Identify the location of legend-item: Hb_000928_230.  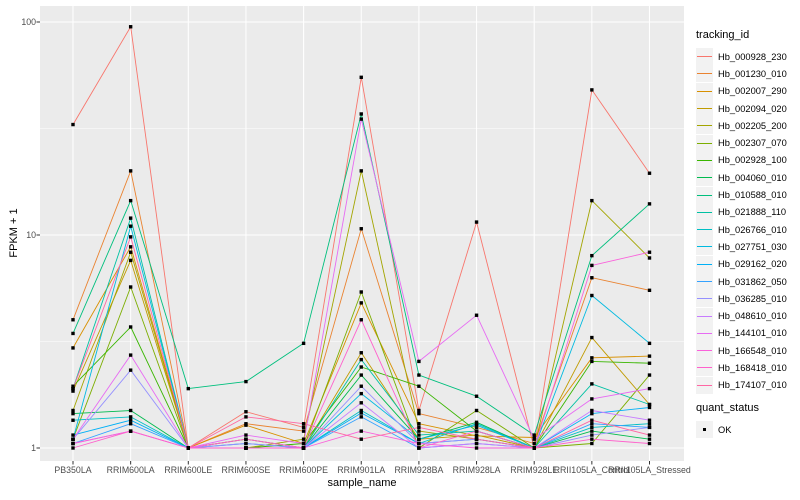
(748, 57).